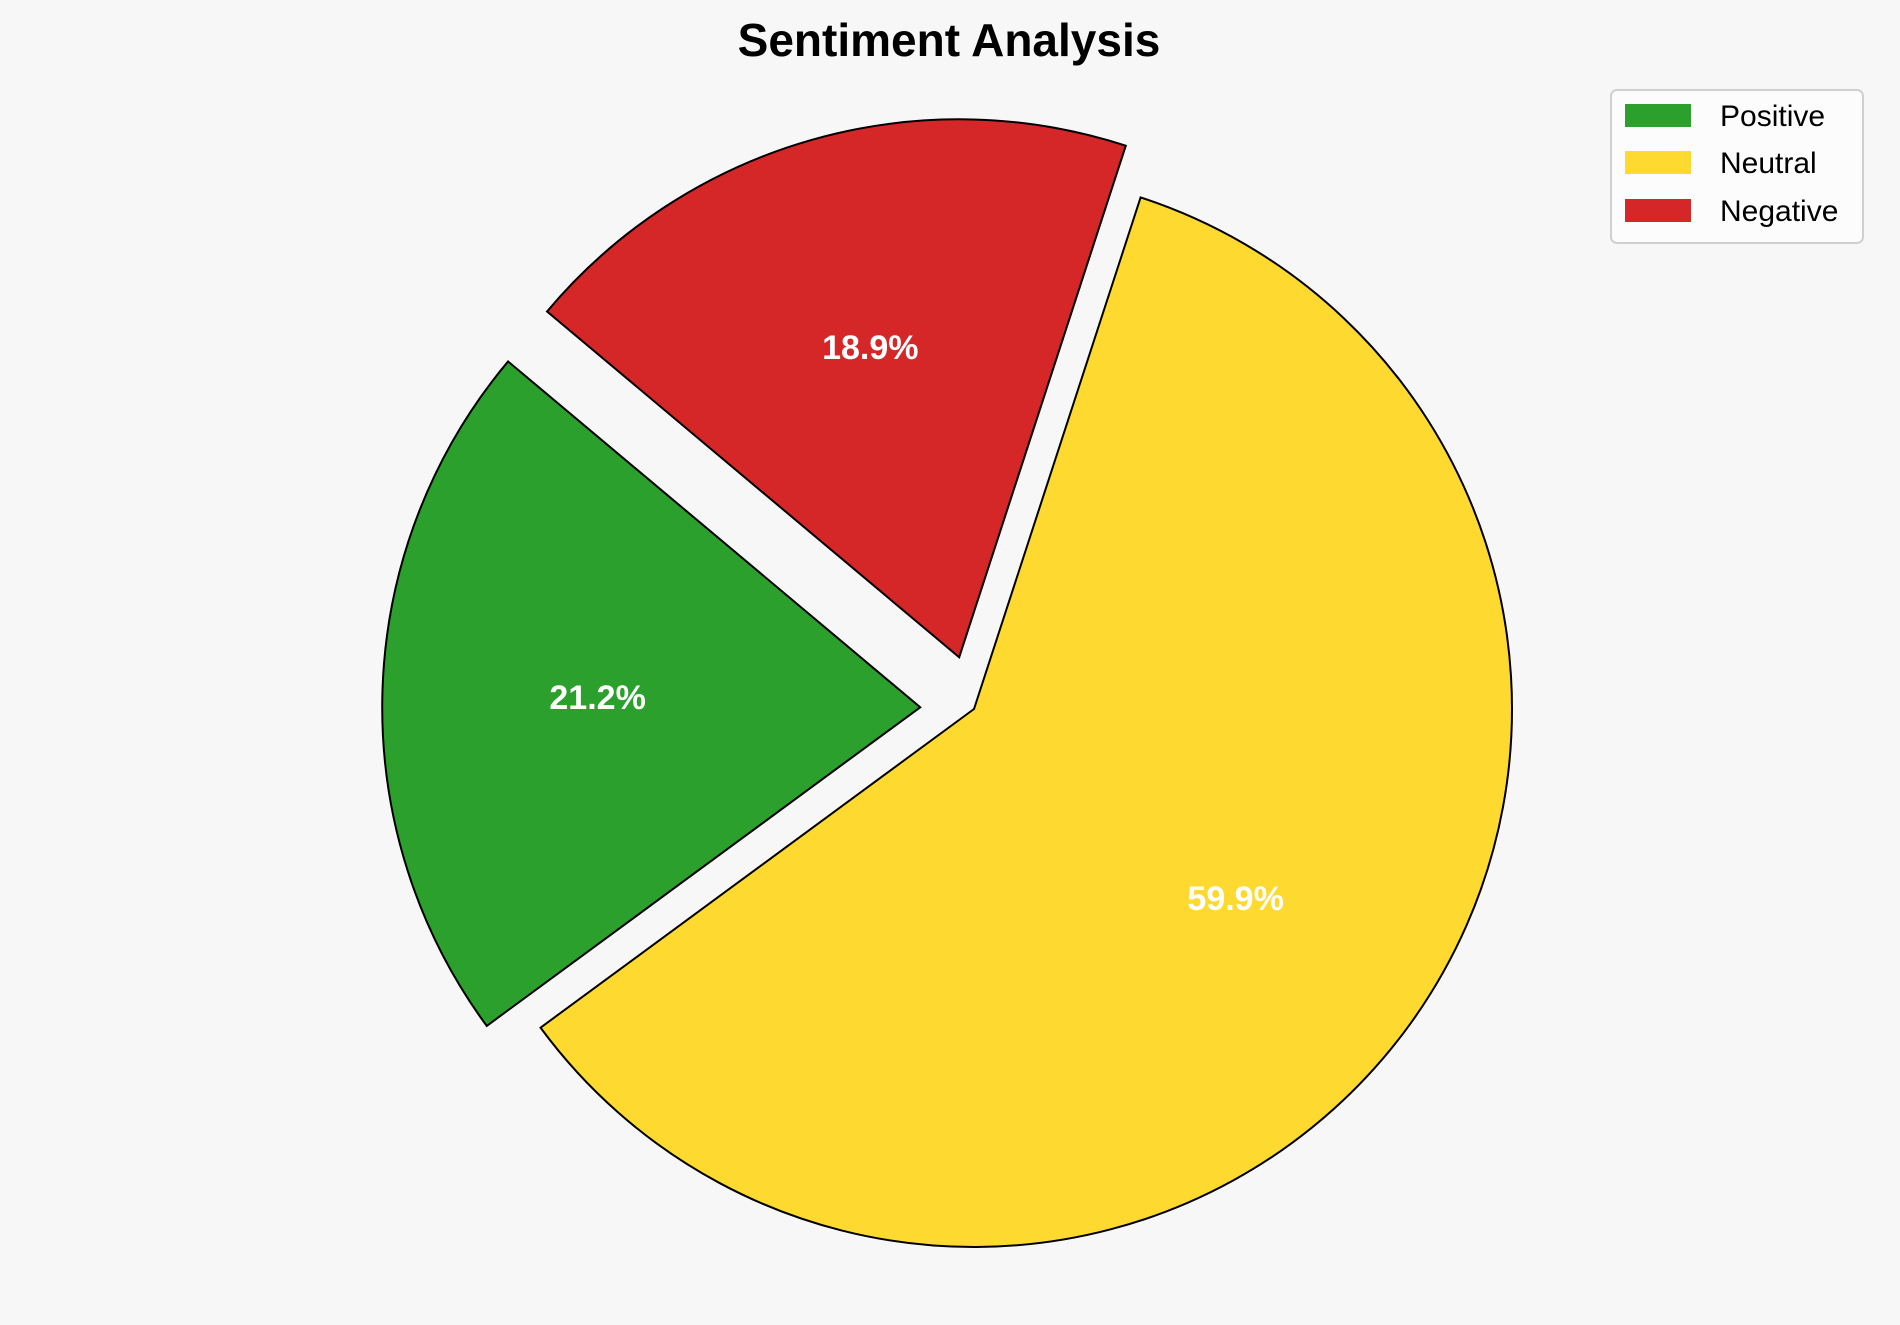 The height and width of the screenshot is (1325, 1900). What do you see at coordinates (949, 40) in the screenshot?
I see `chart-title: Sentiment Analysis` at bounding box center [949, 40].